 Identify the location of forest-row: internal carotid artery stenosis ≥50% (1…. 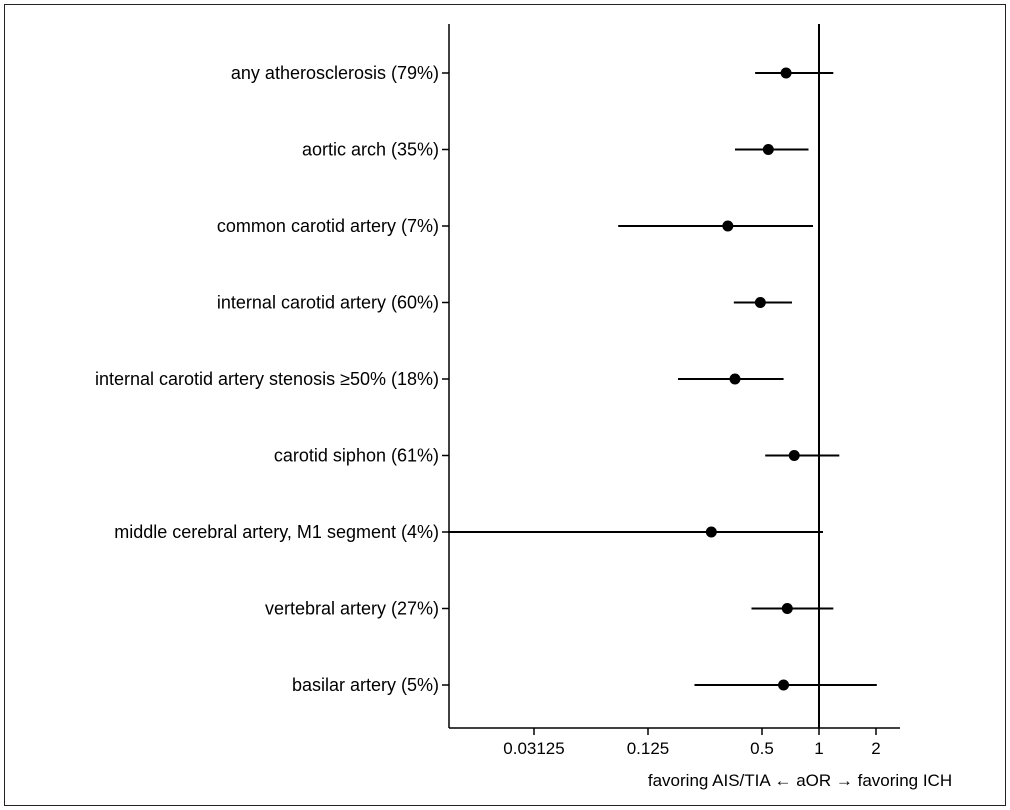
(439, 379).